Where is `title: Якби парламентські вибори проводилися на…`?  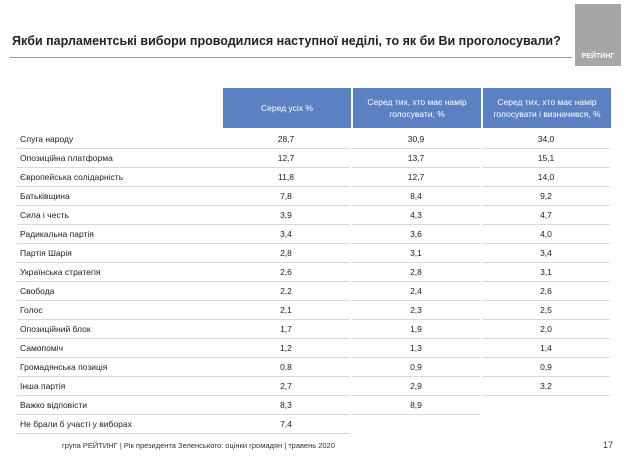
title: Якби парламентські вибори проводилися на… is located at coordinates (286, 41).